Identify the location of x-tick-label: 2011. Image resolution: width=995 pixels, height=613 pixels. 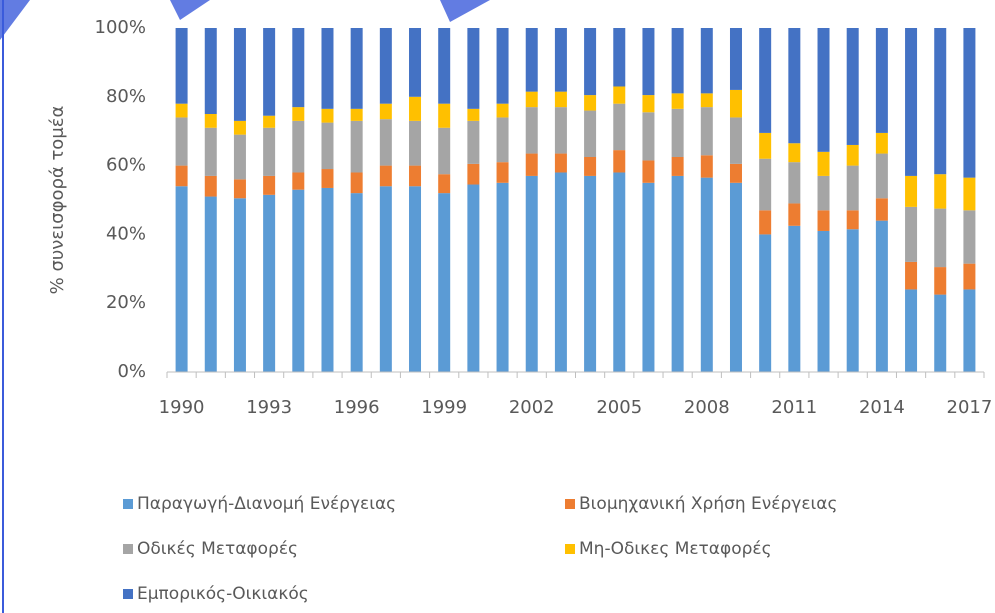
(794, 407).